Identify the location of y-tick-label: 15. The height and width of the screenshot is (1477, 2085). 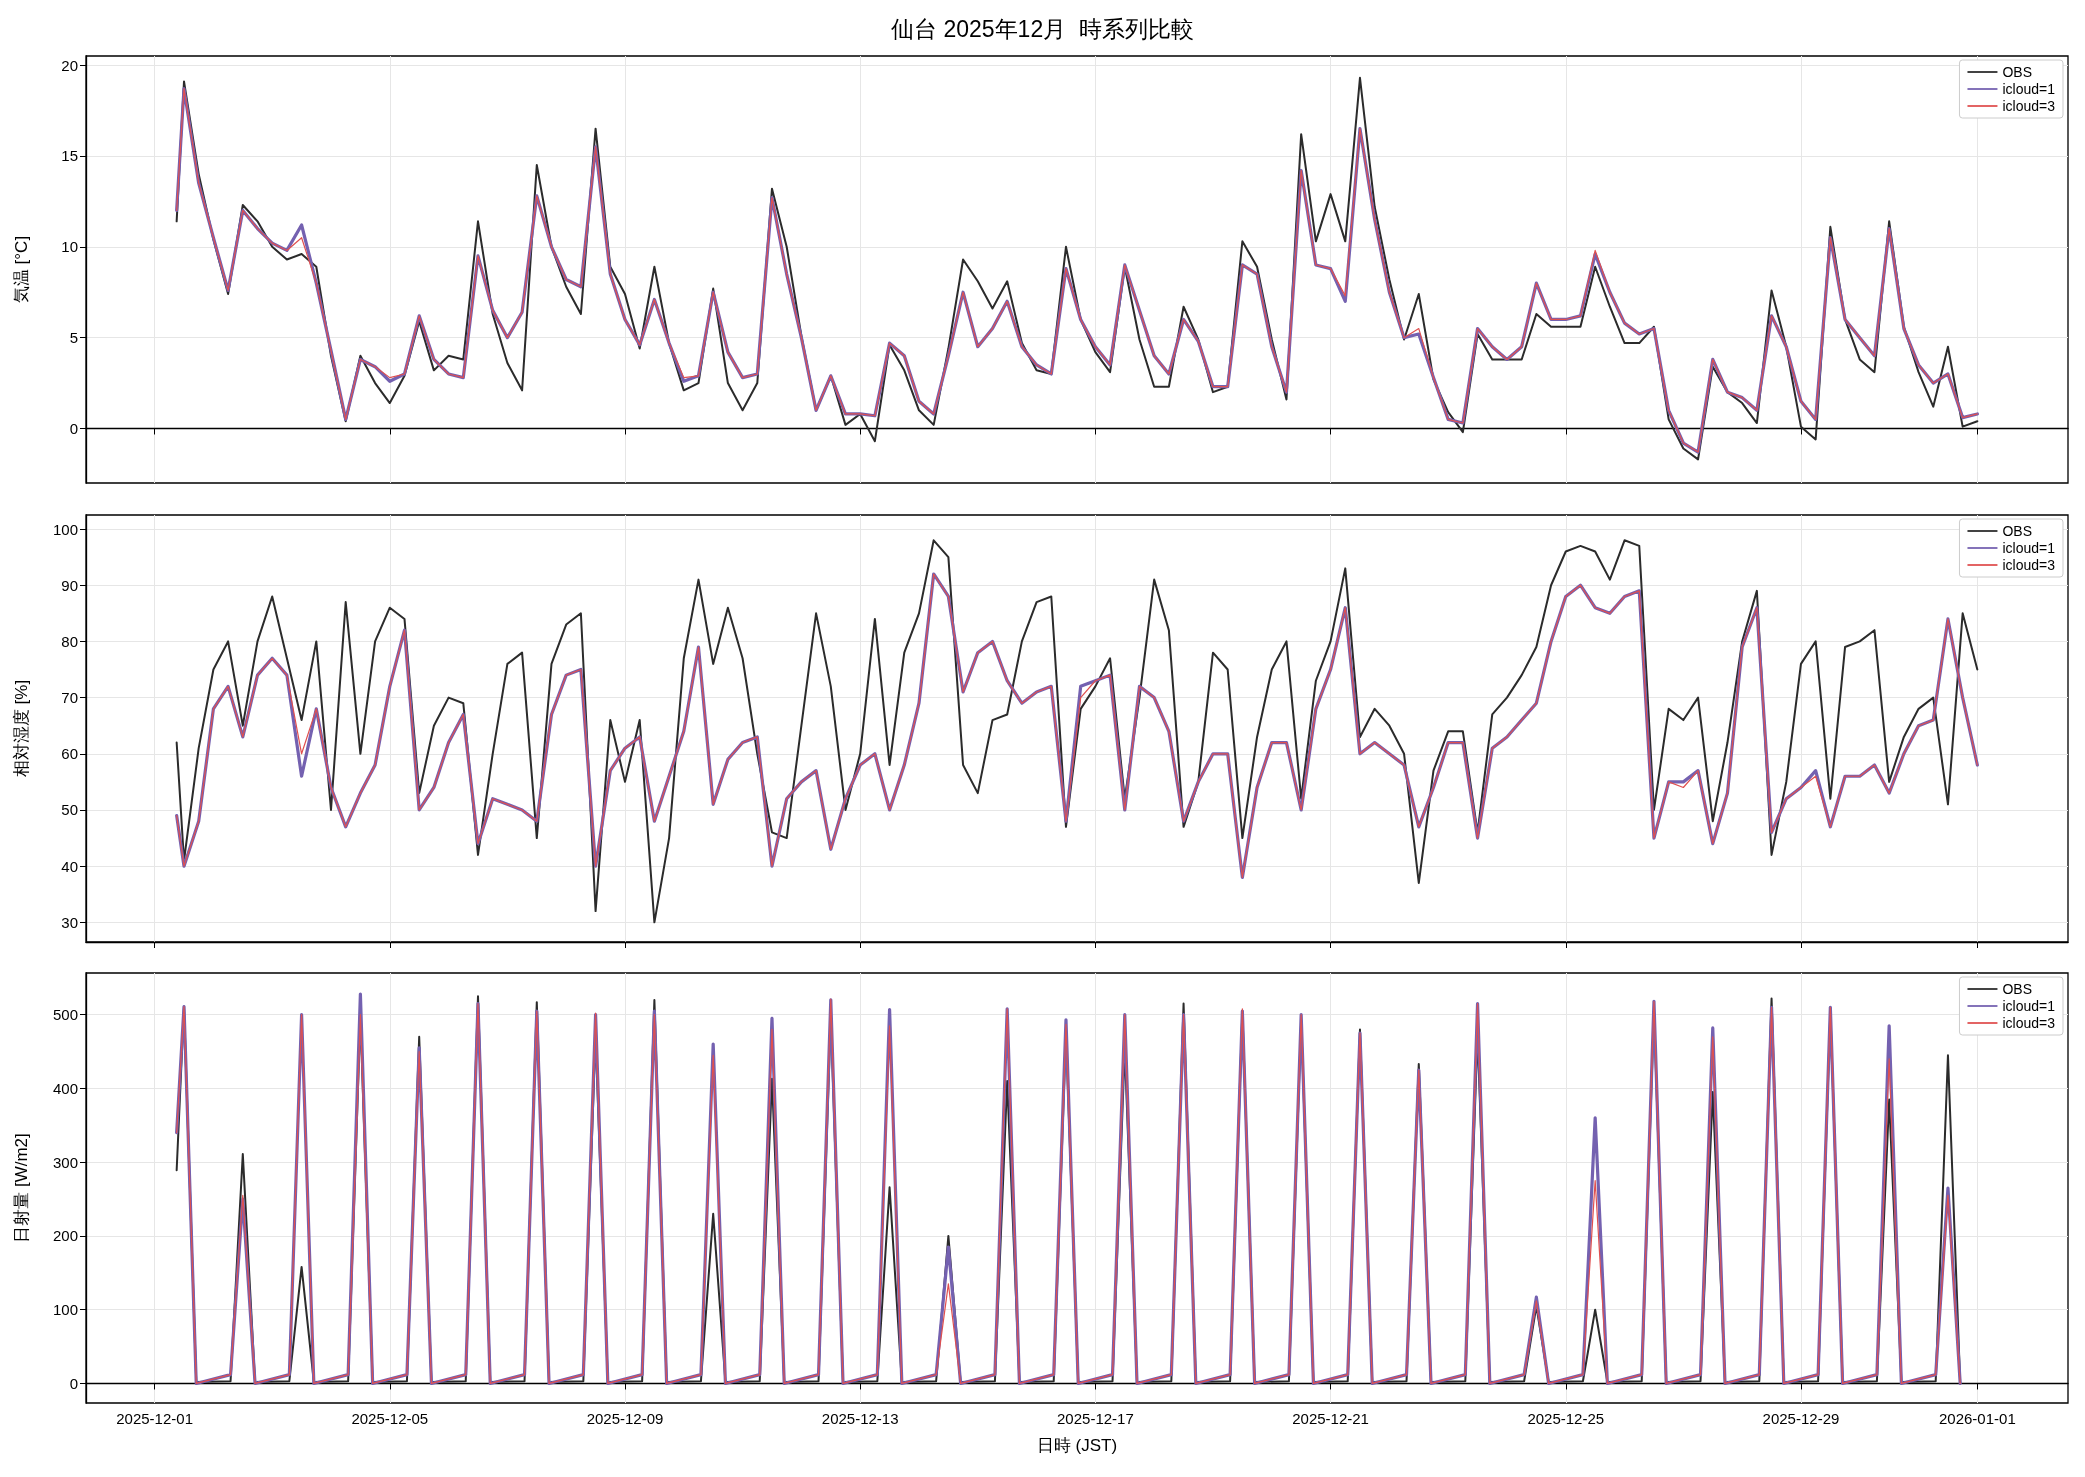
(69, 156).